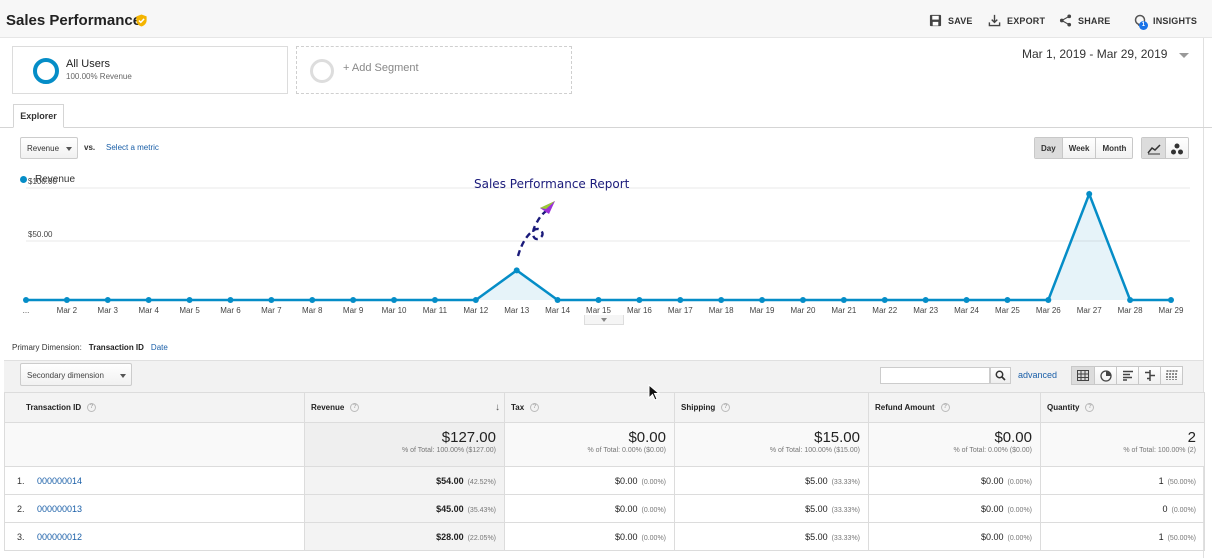  I want to click on insights-label: INSIGHTS, so click(1175, 21).